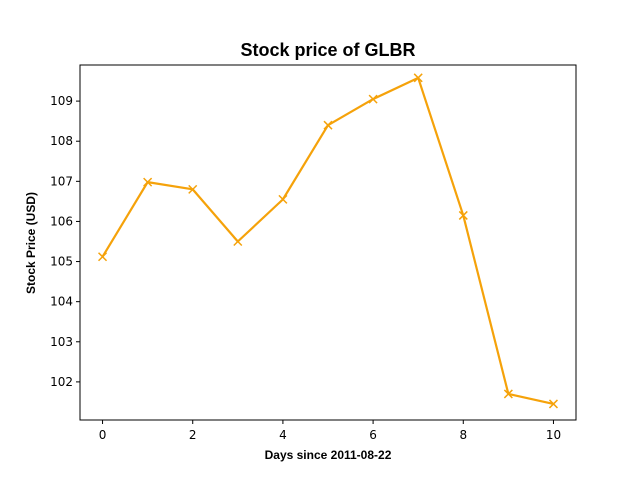 The image size is (640, 480). I want to click on x-tick-label: 4, so click(283, 435).